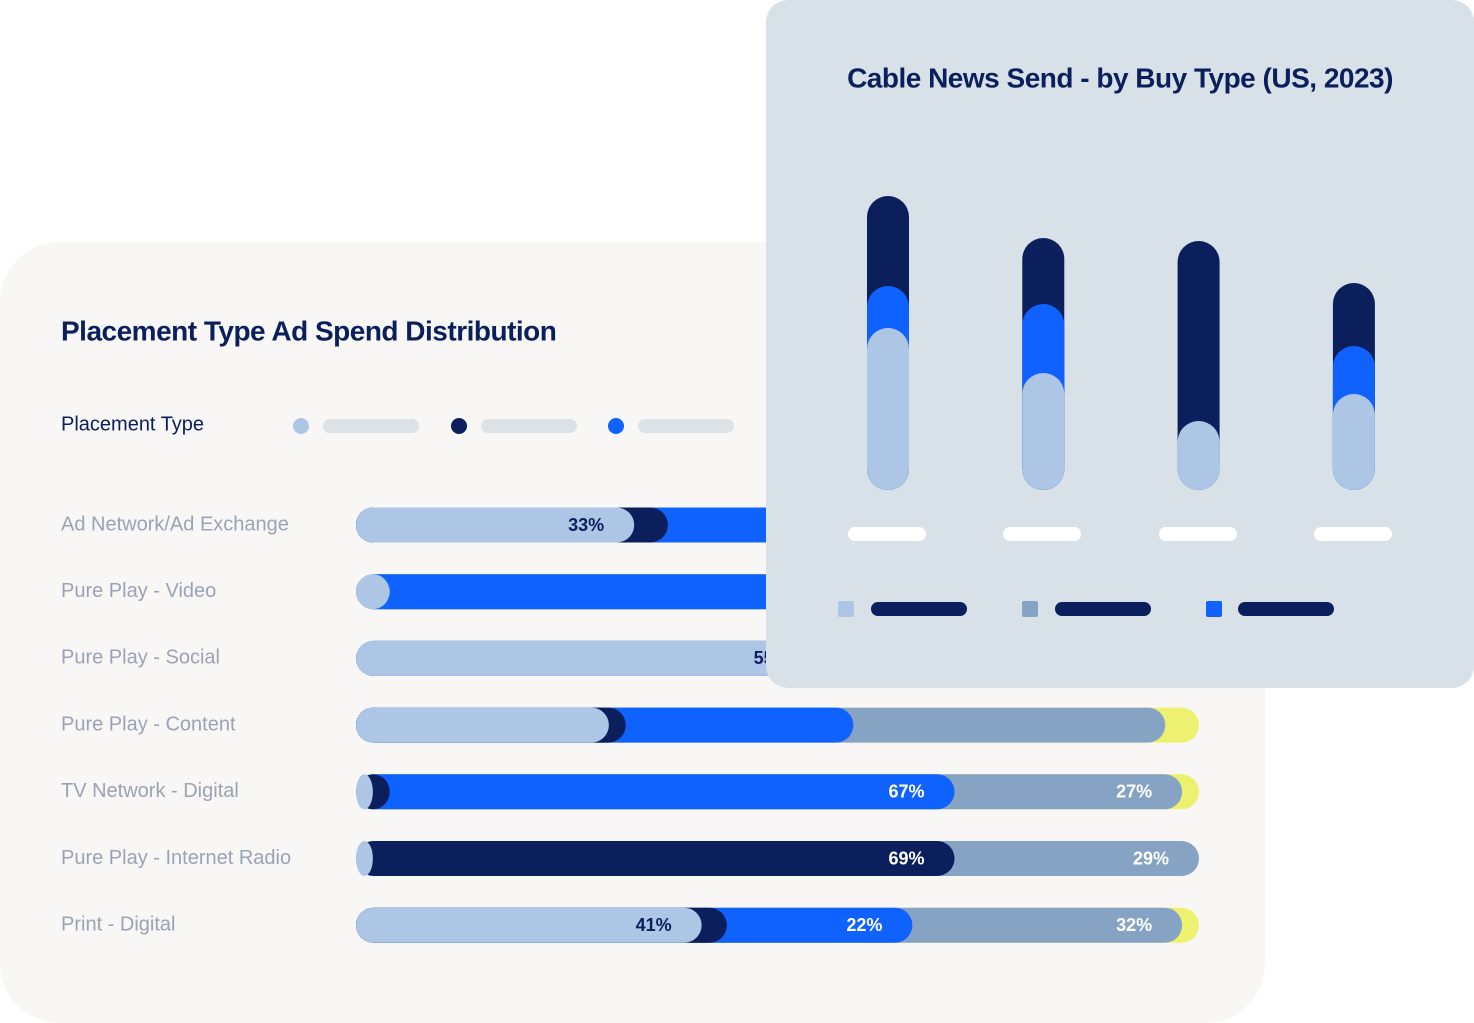  I want to click on value-label: 29%, so click(1151, 858).